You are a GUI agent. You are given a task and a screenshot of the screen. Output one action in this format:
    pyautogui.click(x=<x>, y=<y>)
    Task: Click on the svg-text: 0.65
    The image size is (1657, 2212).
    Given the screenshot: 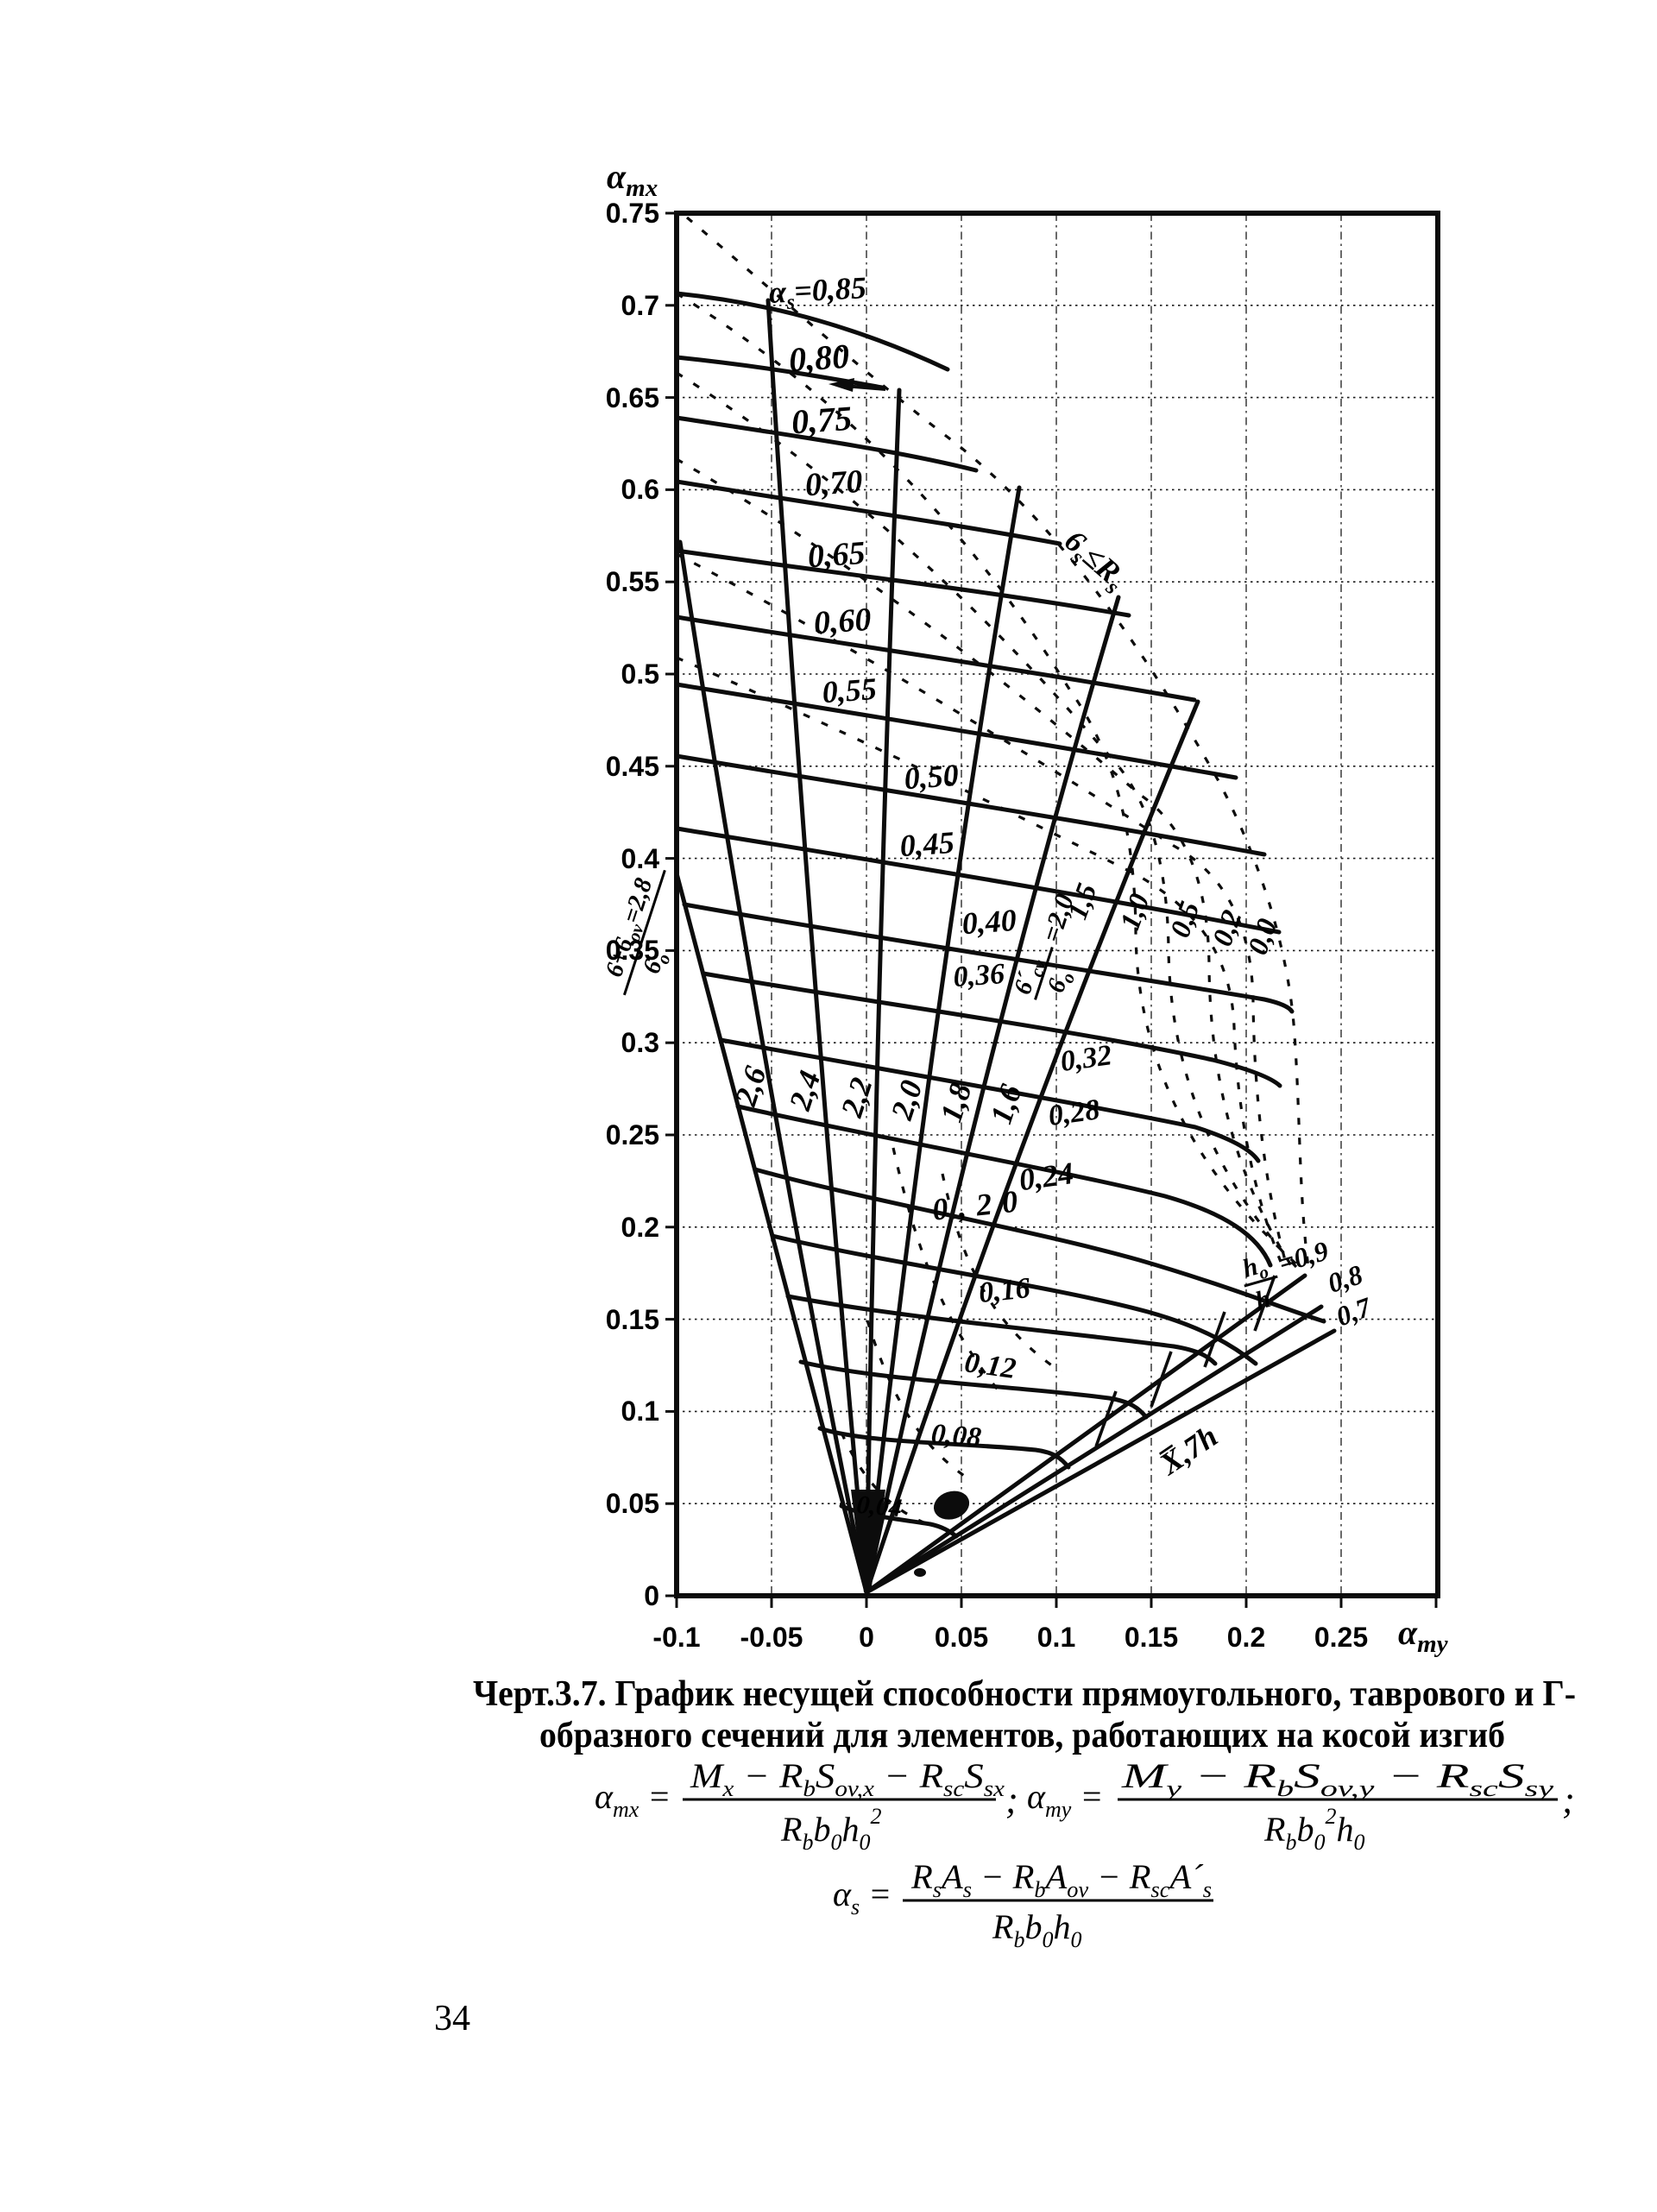 What is the action you would take?
    pyautogui.click(x=633, y=398)
    